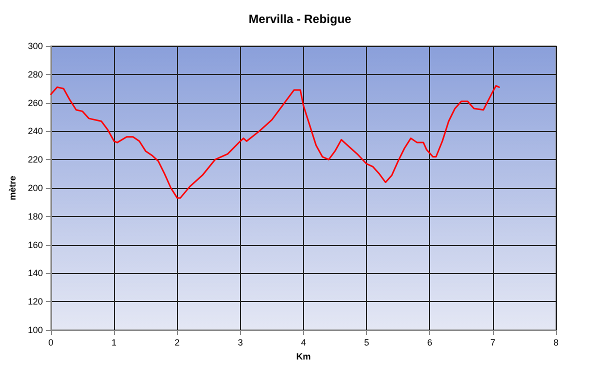 This screenshot has height=370, width=600. I want to click on y-tick-label: 260, so click(35, 103).